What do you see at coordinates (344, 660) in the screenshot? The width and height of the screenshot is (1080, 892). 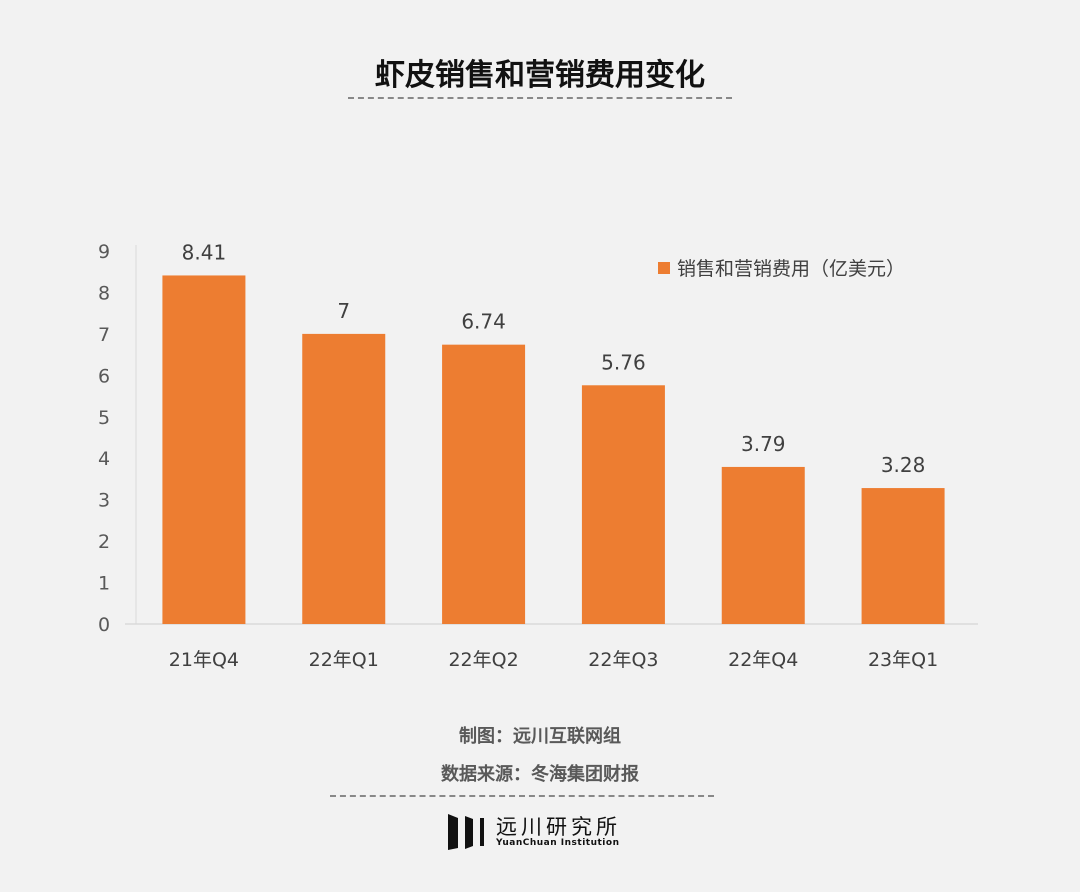 I see `x-tick-label: 22年Q1` at bounding box center [344, 660].